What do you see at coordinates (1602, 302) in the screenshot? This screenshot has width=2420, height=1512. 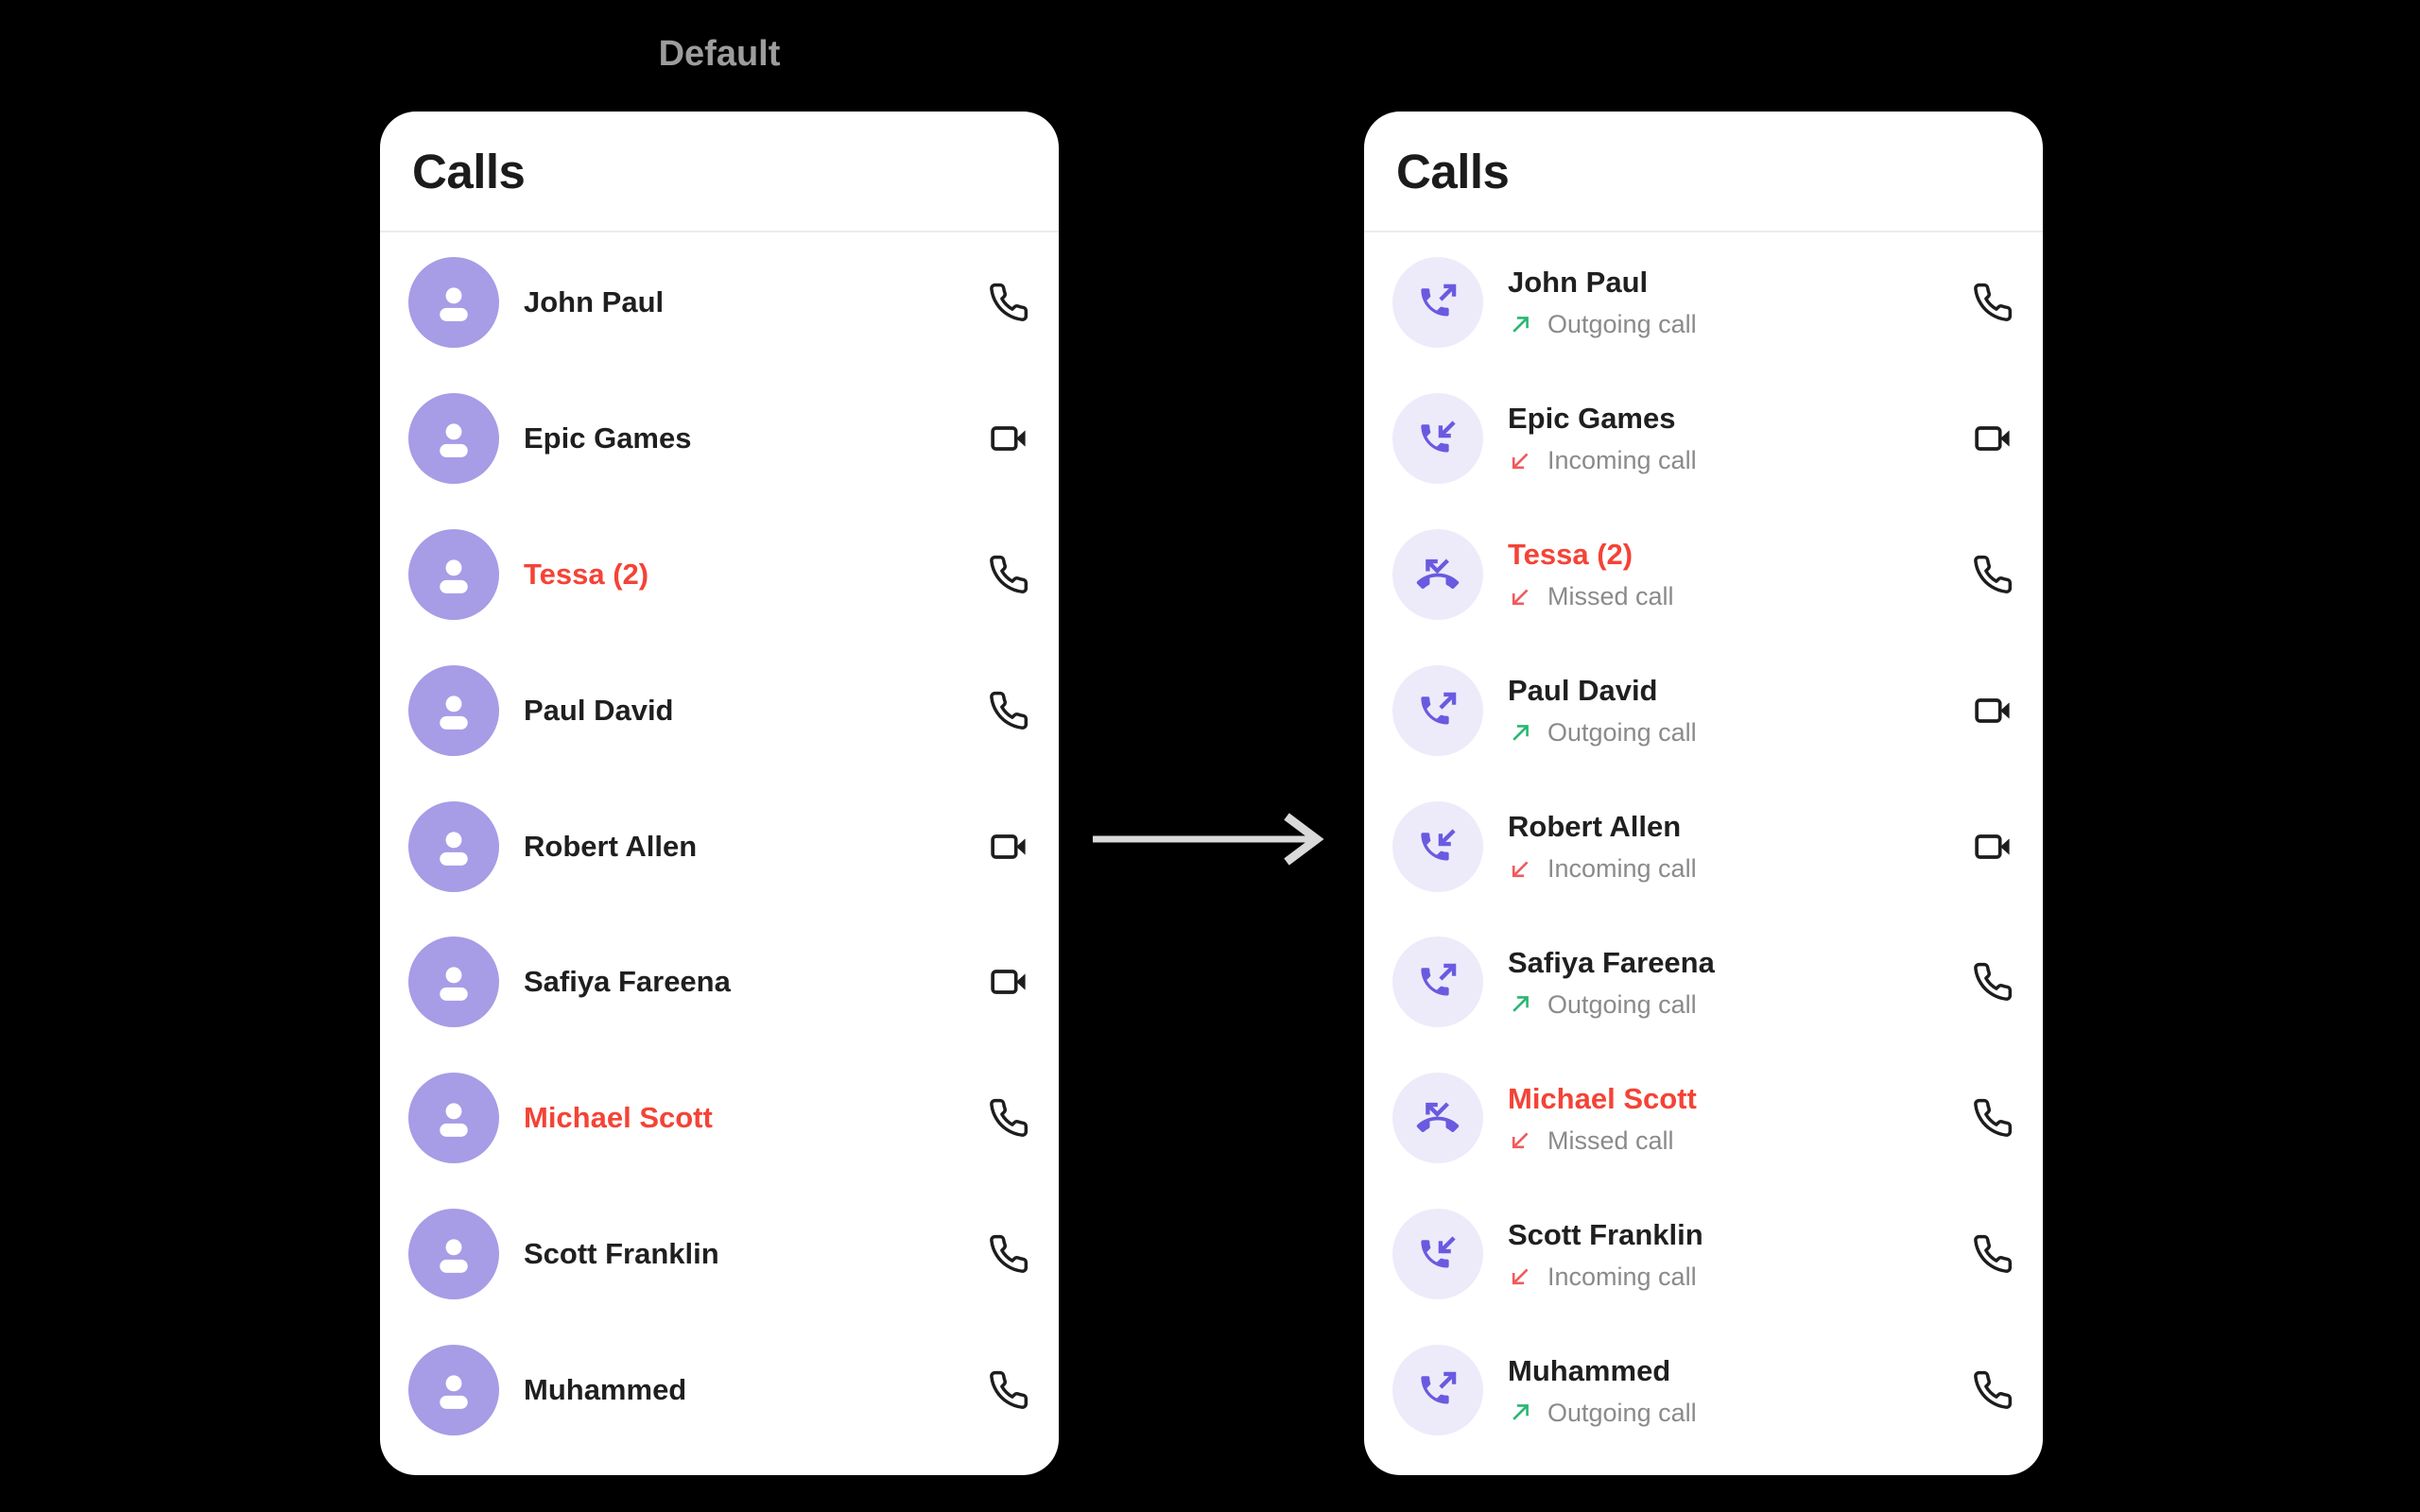 I see `call-info: John Paul Outgoing call` at bounding box center [1602, 302].